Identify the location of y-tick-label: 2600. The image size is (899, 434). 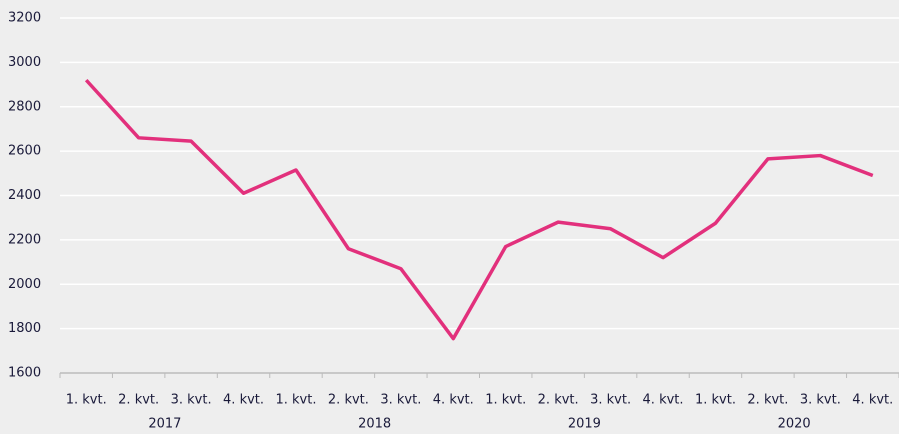
(24, 151).